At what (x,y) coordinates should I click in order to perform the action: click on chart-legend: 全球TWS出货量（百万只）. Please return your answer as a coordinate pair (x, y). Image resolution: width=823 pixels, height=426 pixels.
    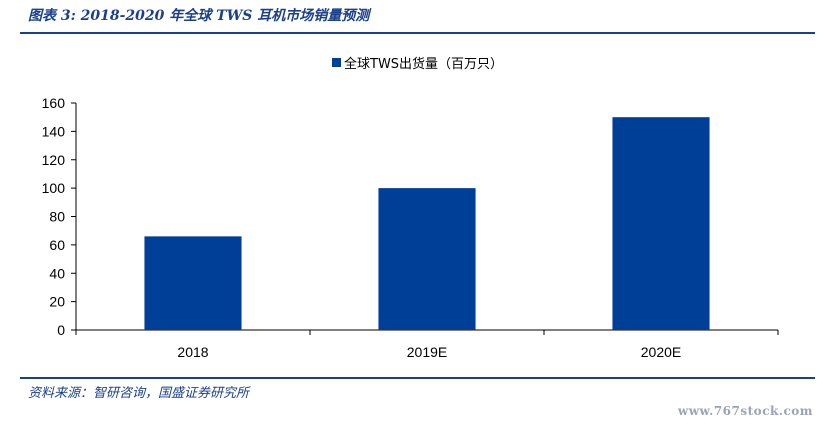
    Looking at the image, I should click on (417, 64).